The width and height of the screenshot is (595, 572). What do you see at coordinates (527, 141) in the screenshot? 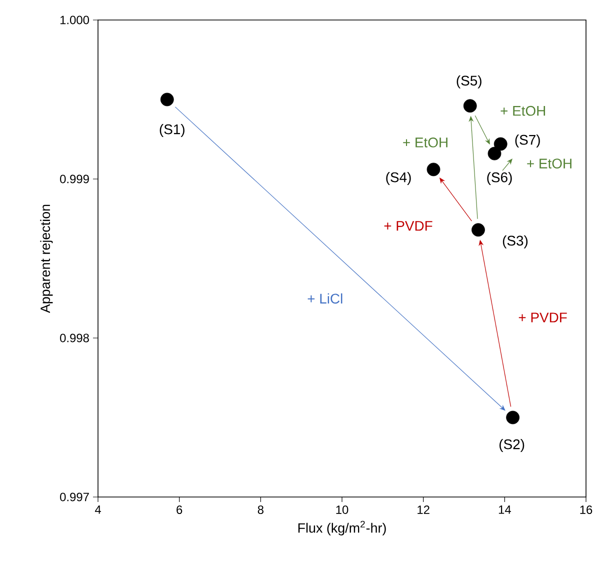
I see `annotation: (S7)` at bounding box center [527, 141].